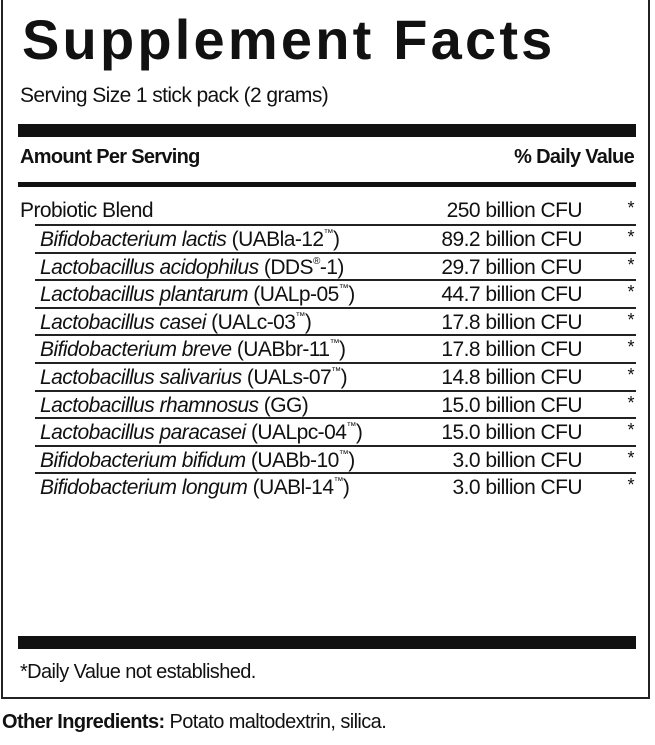 The width and height of the screenshot is (655, 745). Describe the element at coordinates (327, 642) in the screenshot. I see `divider-thick-bottom` at that location.